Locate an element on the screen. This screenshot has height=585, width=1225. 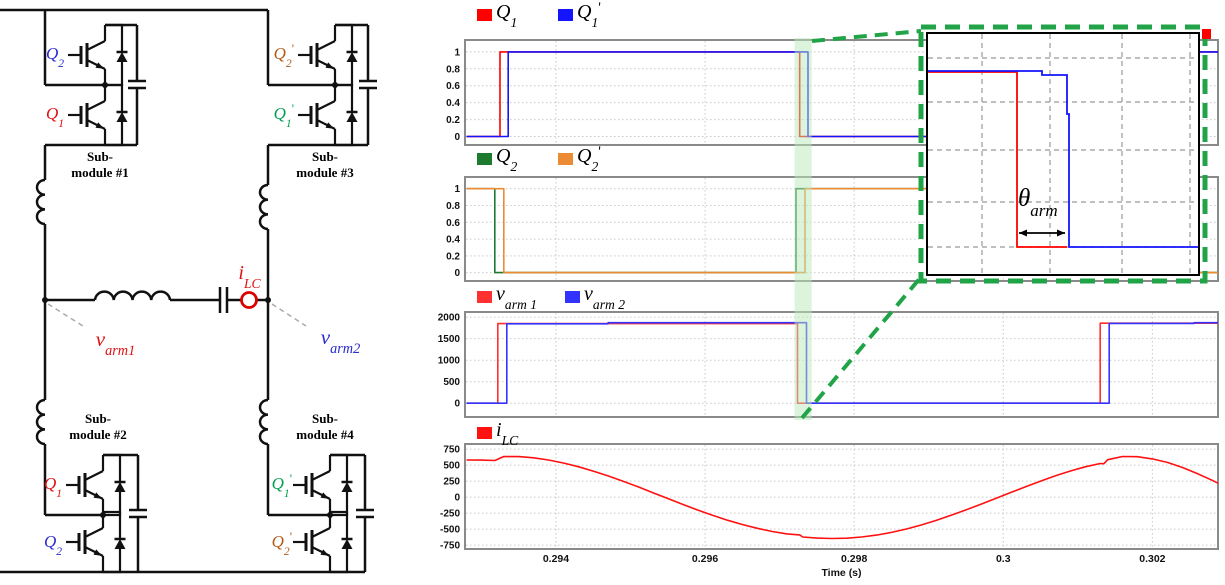
submodule-3-caption: Sub- module #3 is located at coordinates (325, 164).